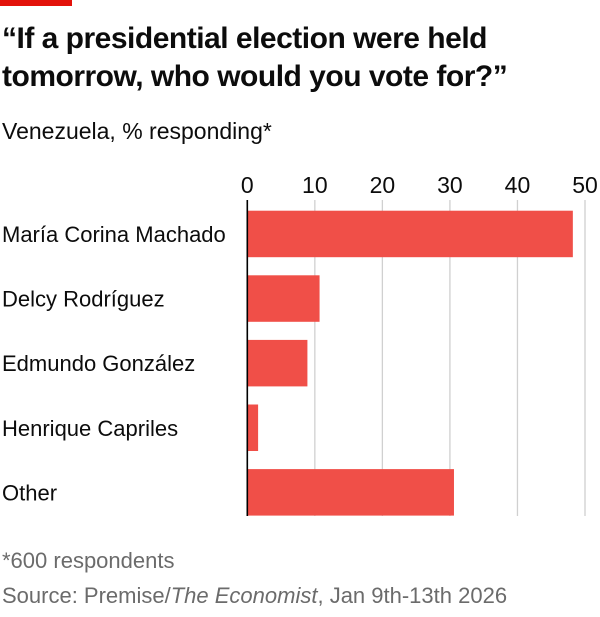 The image size is (600, 617). What do you see at coordinates (83, 299) in the screenshot?
I see `category-label: Delcy Rodríguez` at bounding box center [83, 299].